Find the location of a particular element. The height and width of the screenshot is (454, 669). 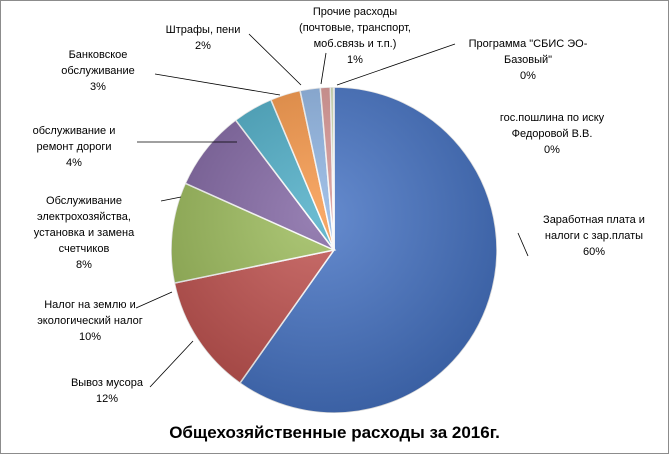

data-label-text: (почтовые, транспорт, is located at coordinates (355, 28).